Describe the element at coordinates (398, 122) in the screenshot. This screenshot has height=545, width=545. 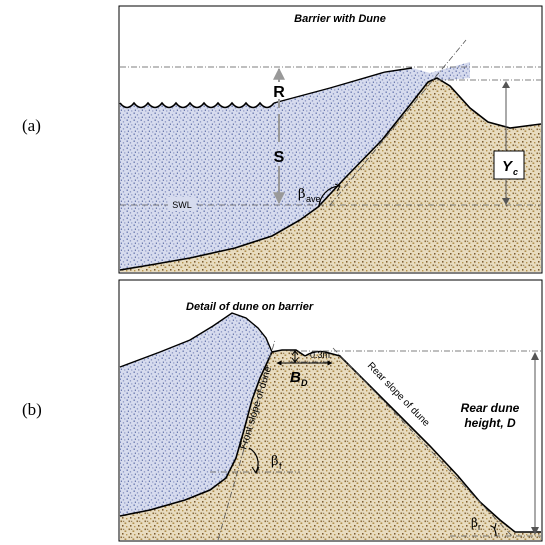
I see `panel-a-average-slope-line` at that location.